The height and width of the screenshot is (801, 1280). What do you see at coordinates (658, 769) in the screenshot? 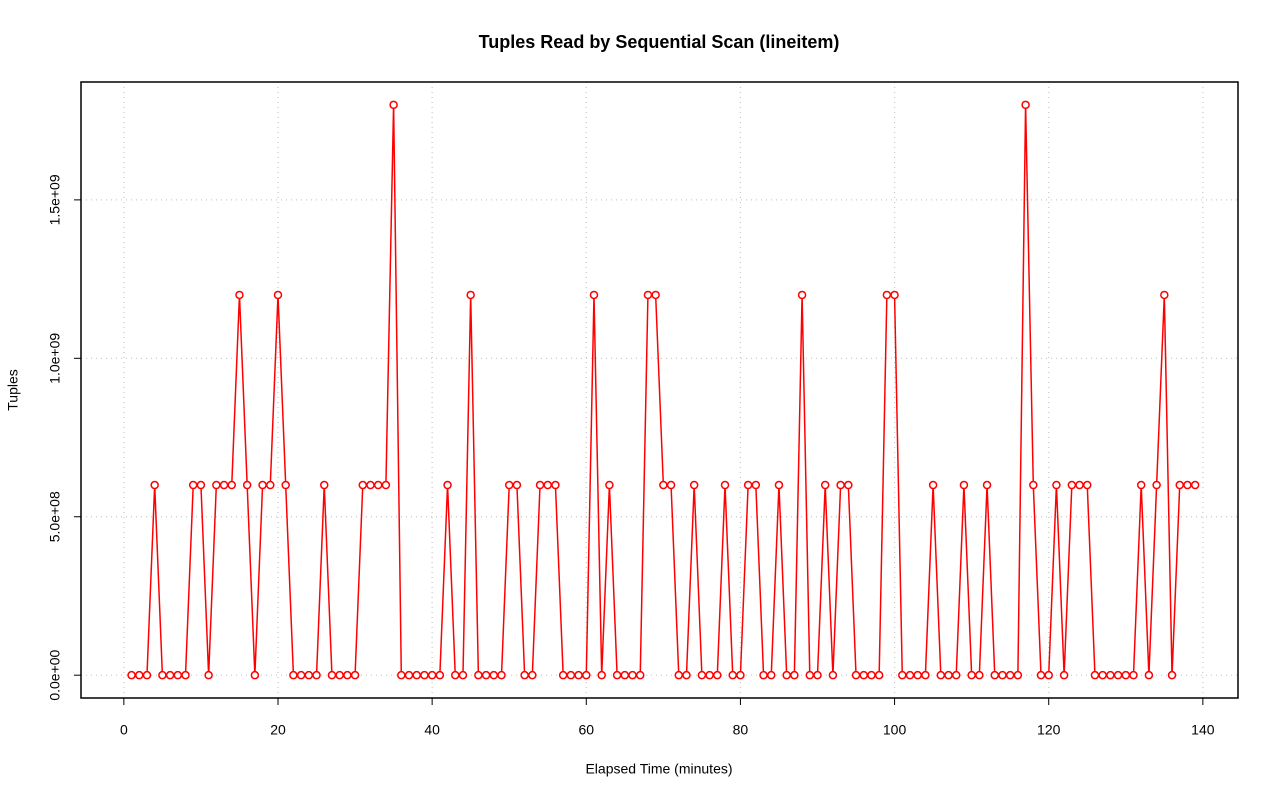
I see `x-axis-label: Elapsed Time (minutes)` at bounding box center [658, 769].